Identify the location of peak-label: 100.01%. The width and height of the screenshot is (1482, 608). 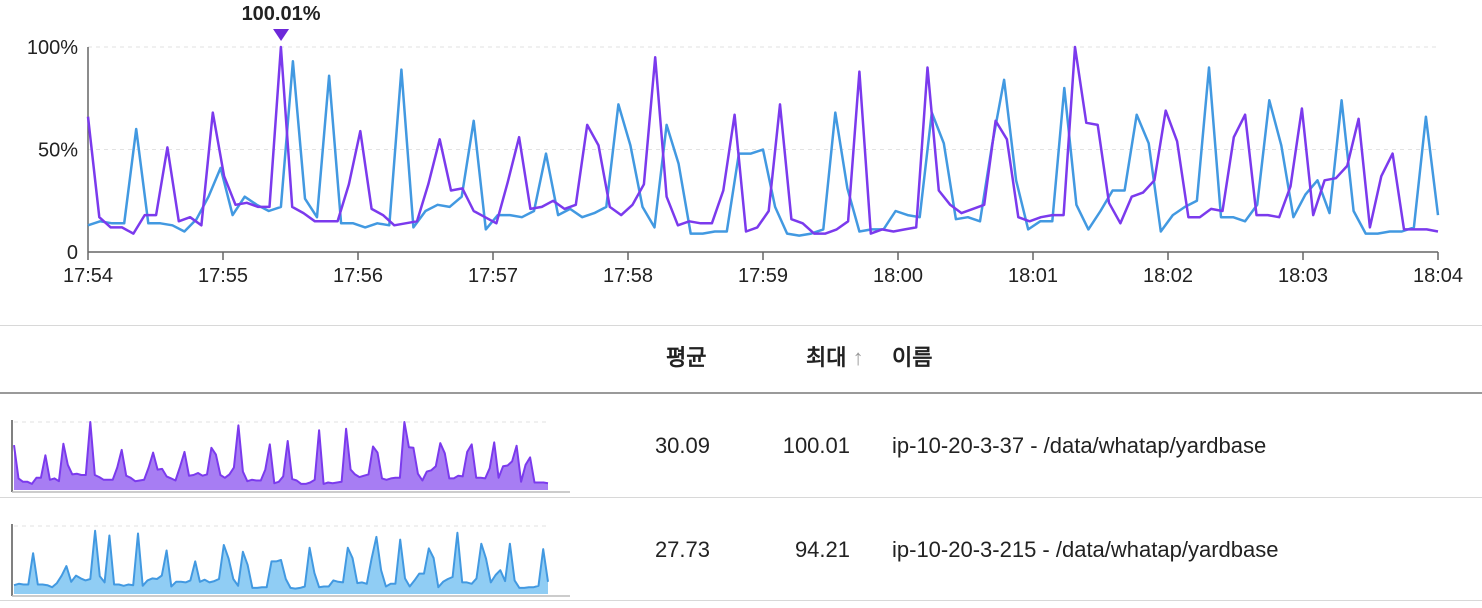
(281, 14).